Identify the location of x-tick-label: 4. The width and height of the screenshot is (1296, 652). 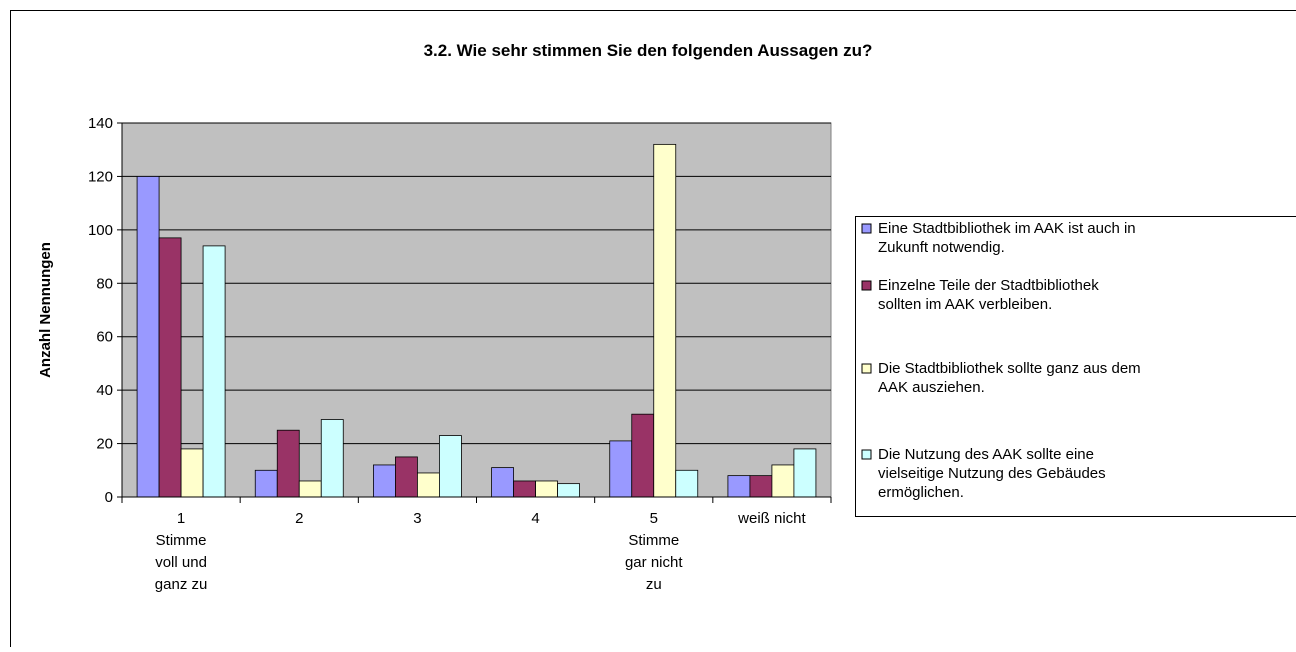
(535, 518).